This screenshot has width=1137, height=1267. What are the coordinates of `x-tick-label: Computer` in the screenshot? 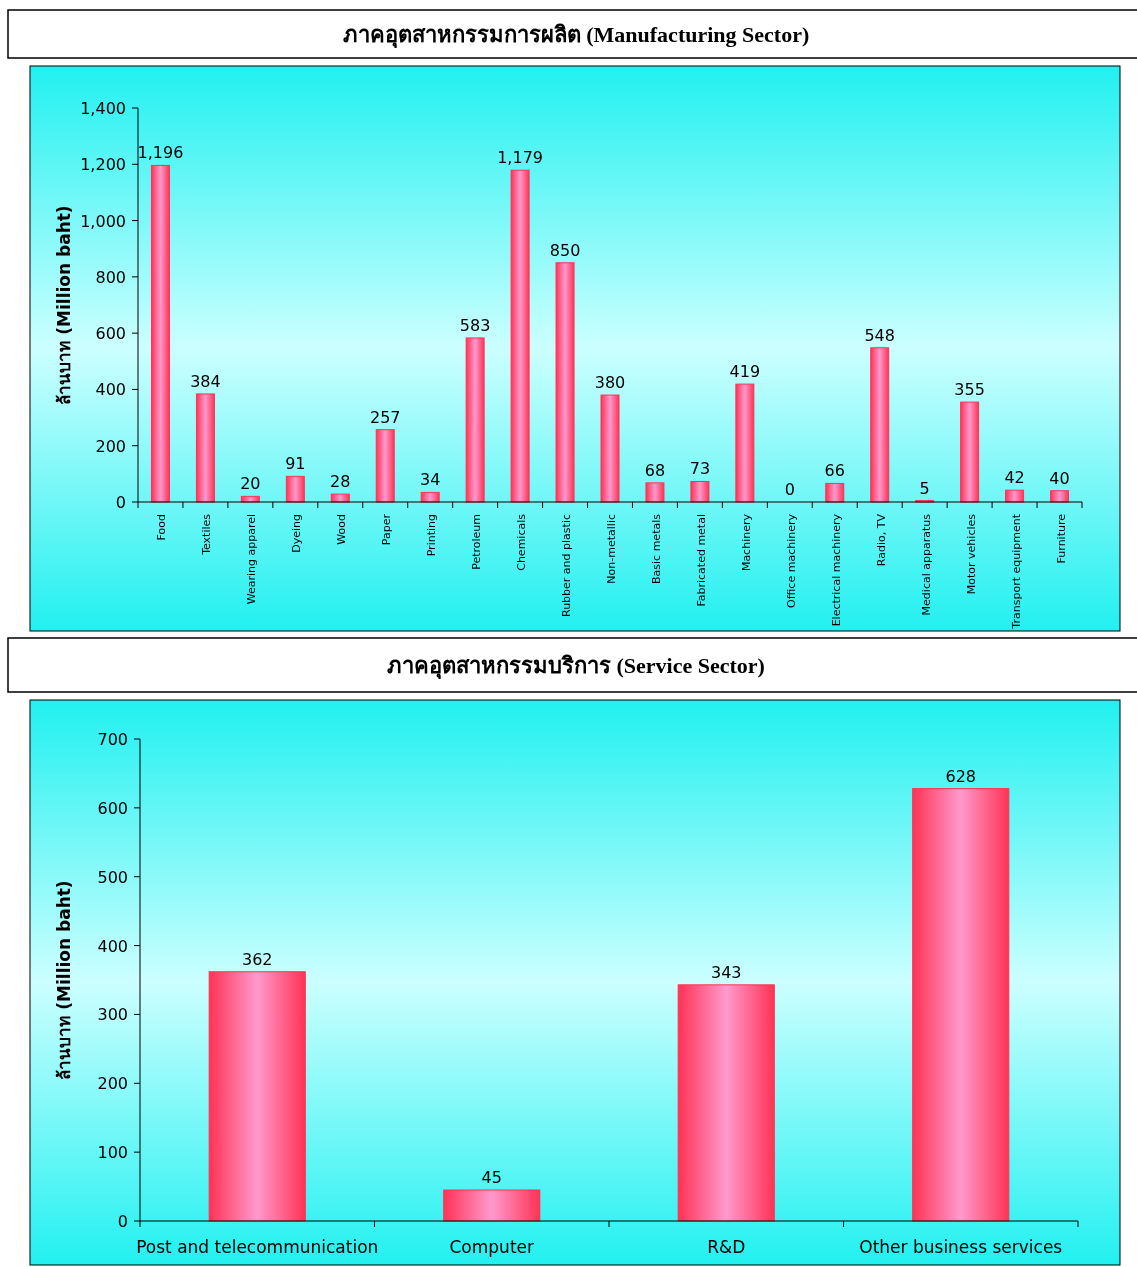 It's located at (492, 1247).